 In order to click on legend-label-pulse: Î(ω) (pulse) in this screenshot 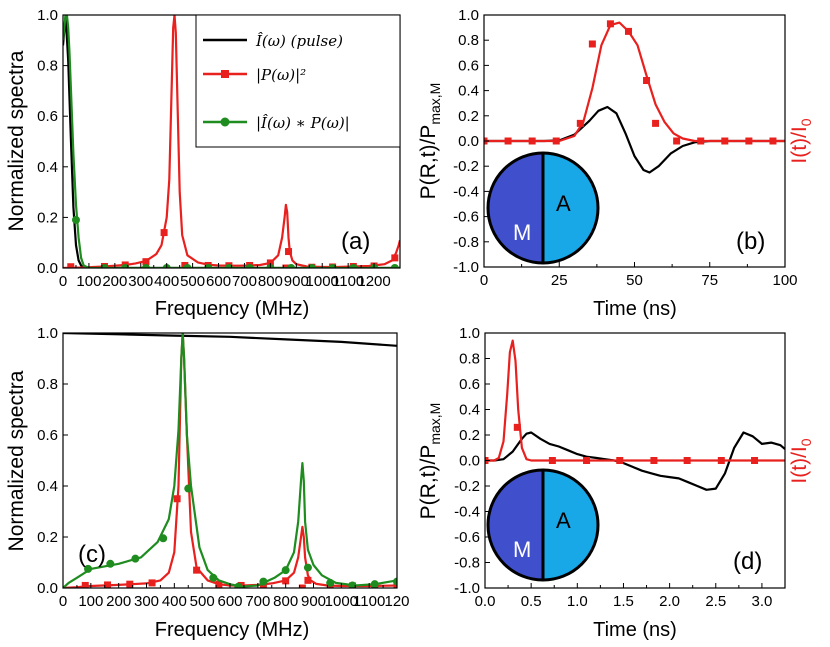, I will do `click(299, 41)`.